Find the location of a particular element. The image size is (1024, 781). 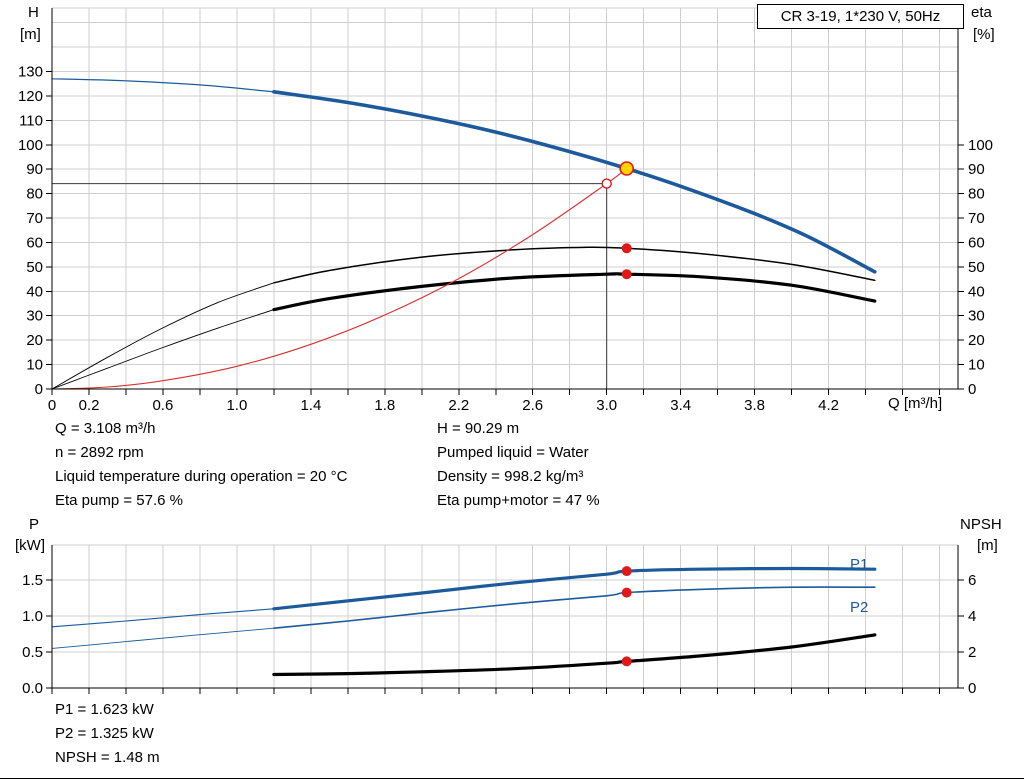

result-line: NPSH = 1.48 m is located at coordinates (107, 757).